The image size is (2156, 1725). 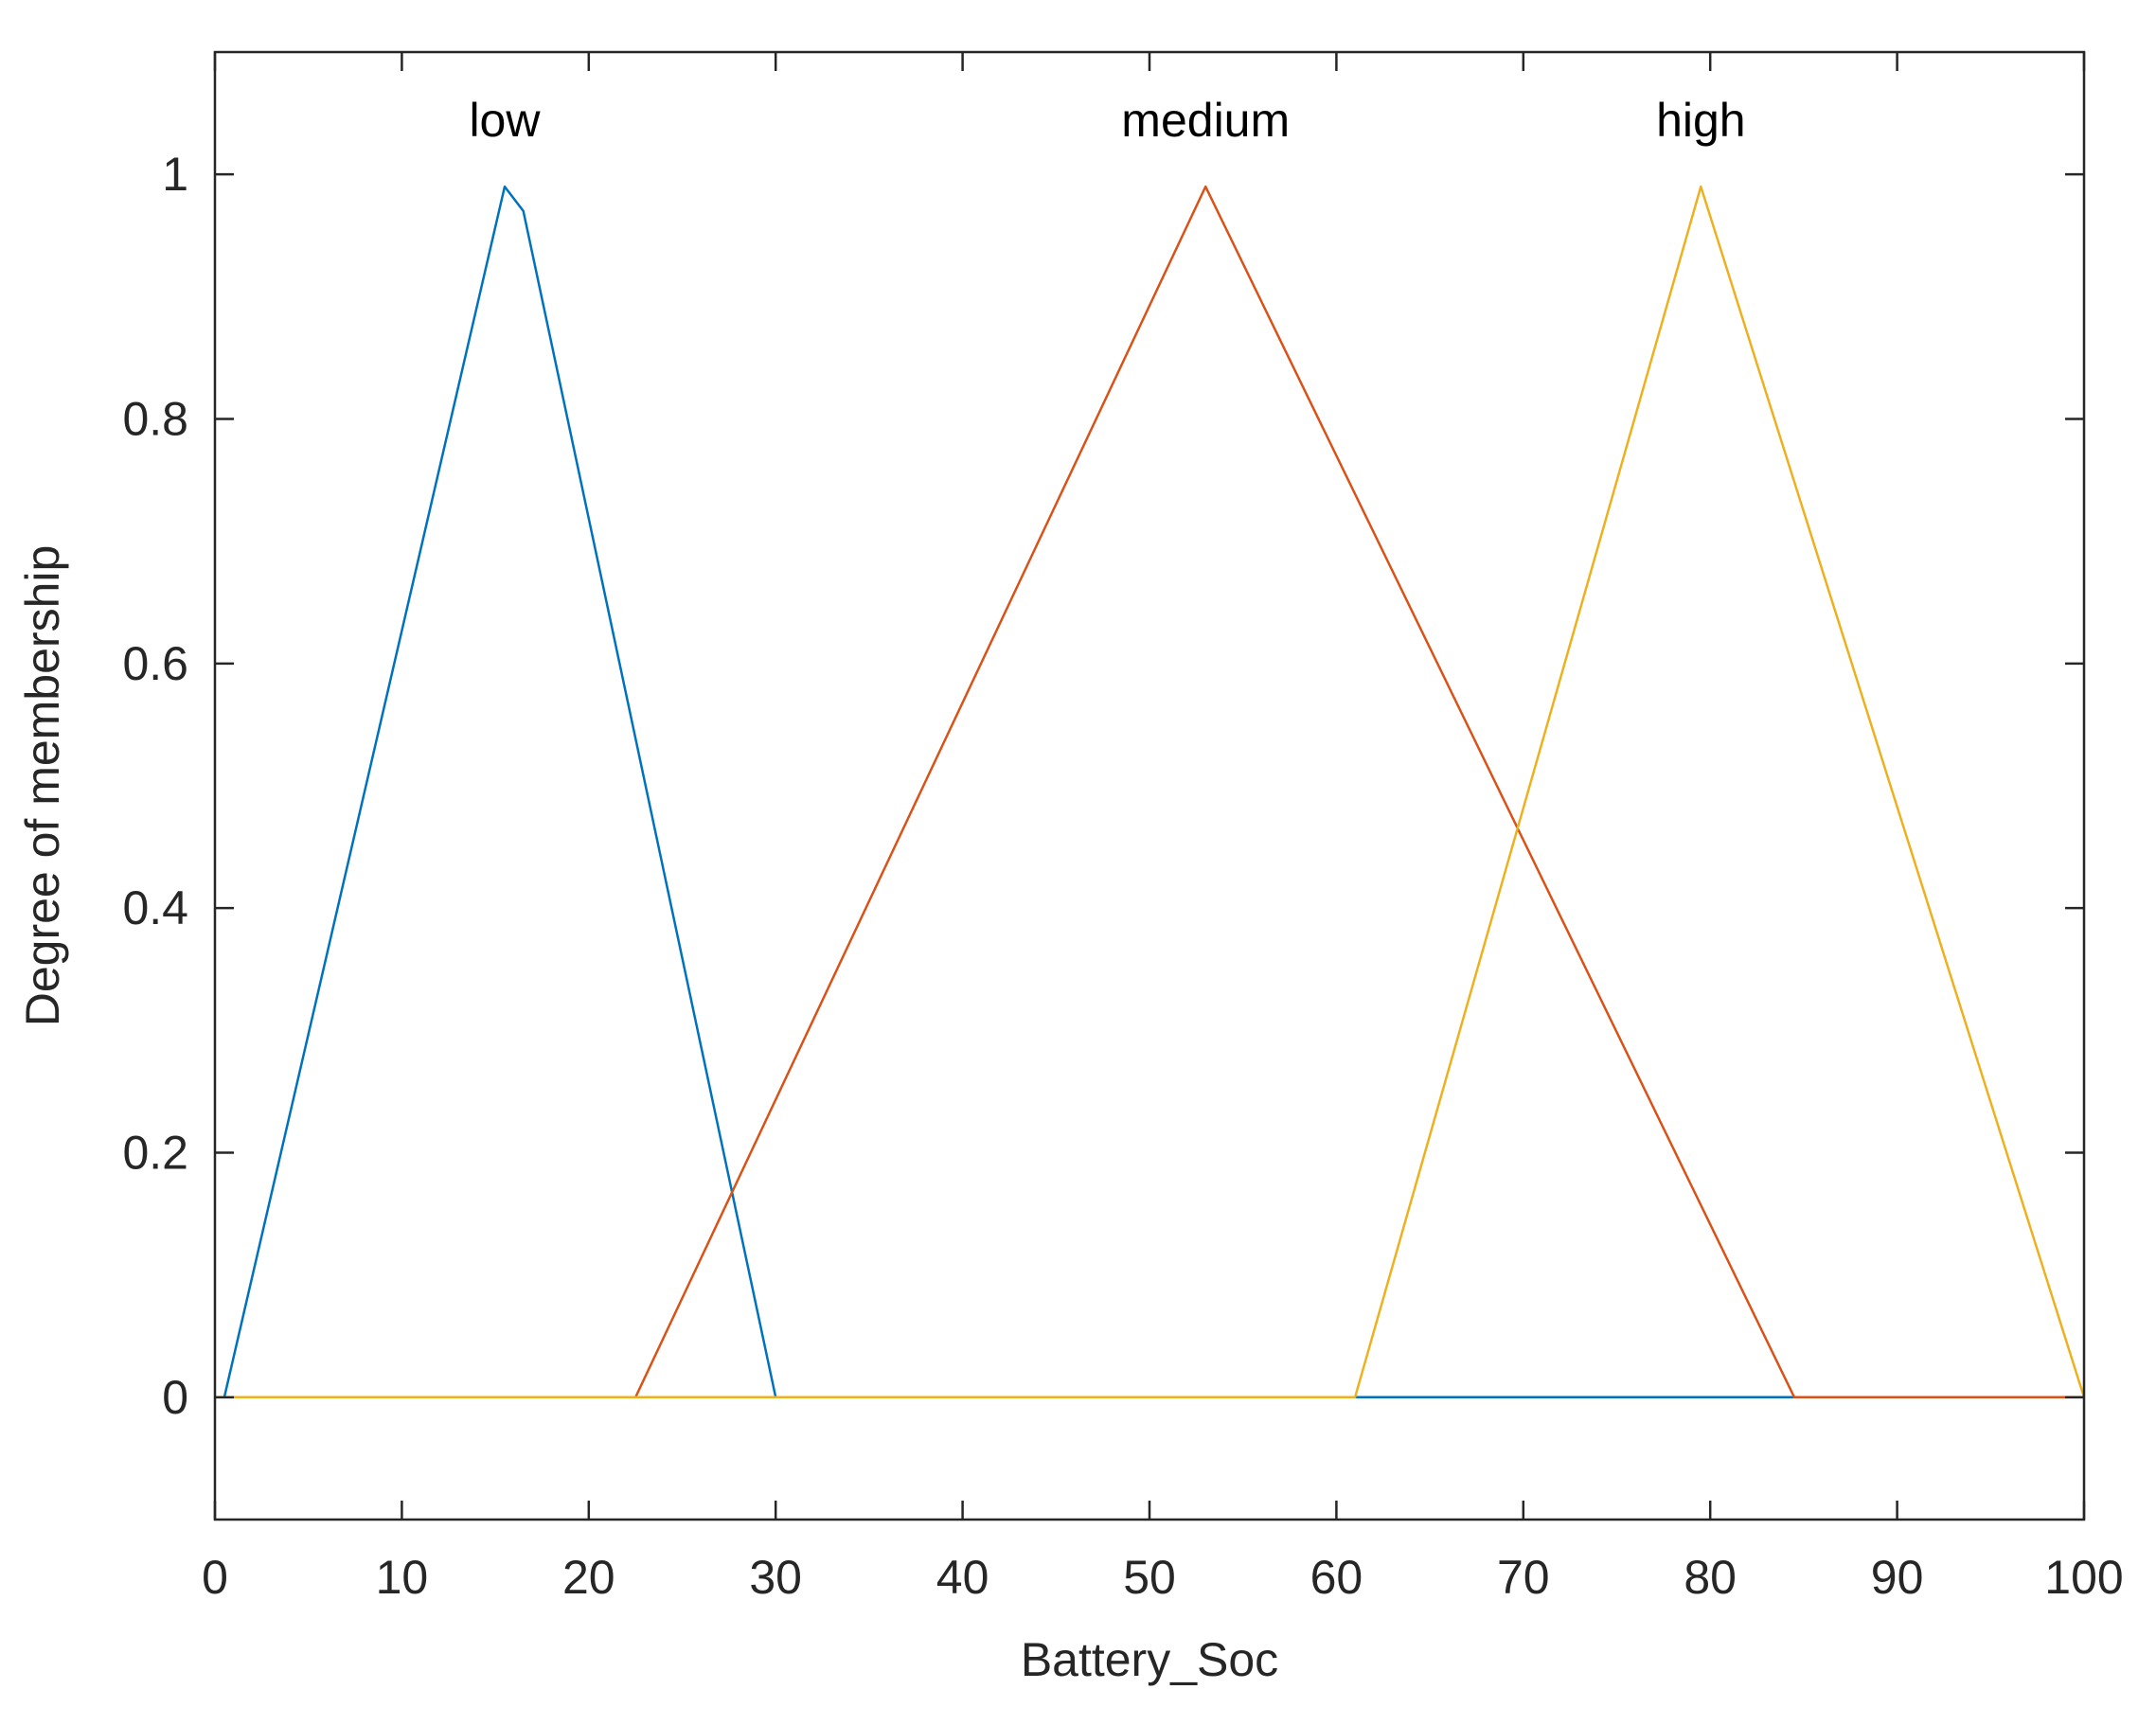 I want to click on x-axis-label: Battery_Soc, so click(x=1149, y=1659).